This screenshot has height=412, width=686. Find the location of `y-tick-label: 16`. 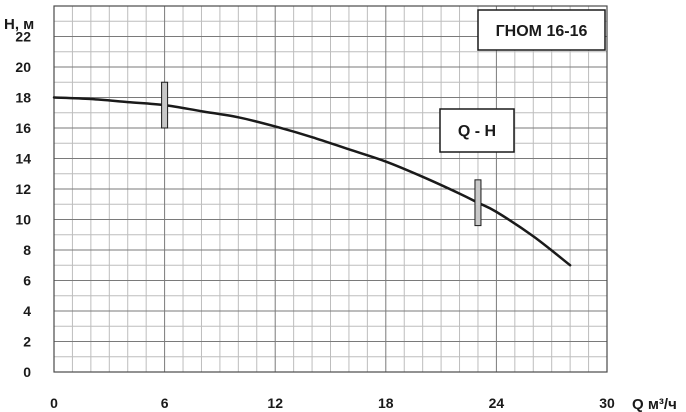

y-tick-label: 16 is located at coordinates (23, 128).